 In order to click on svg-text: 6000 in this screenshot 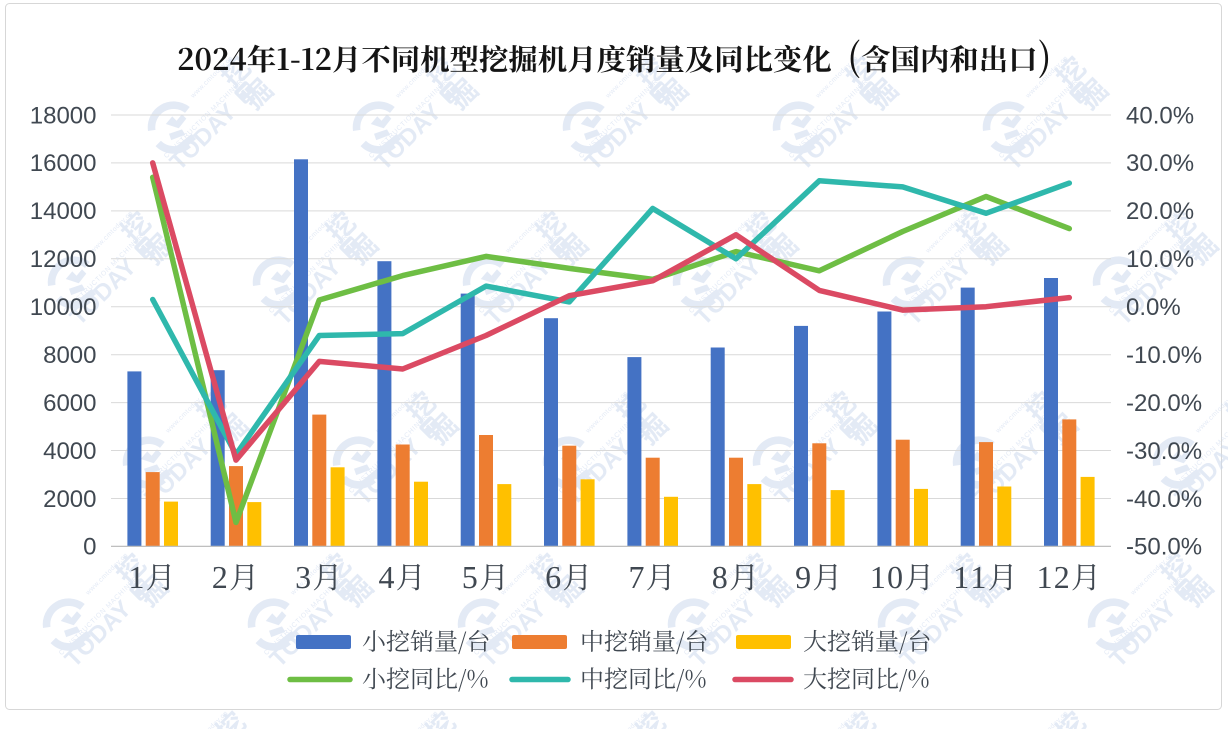, I will do `click(69, 403)`.